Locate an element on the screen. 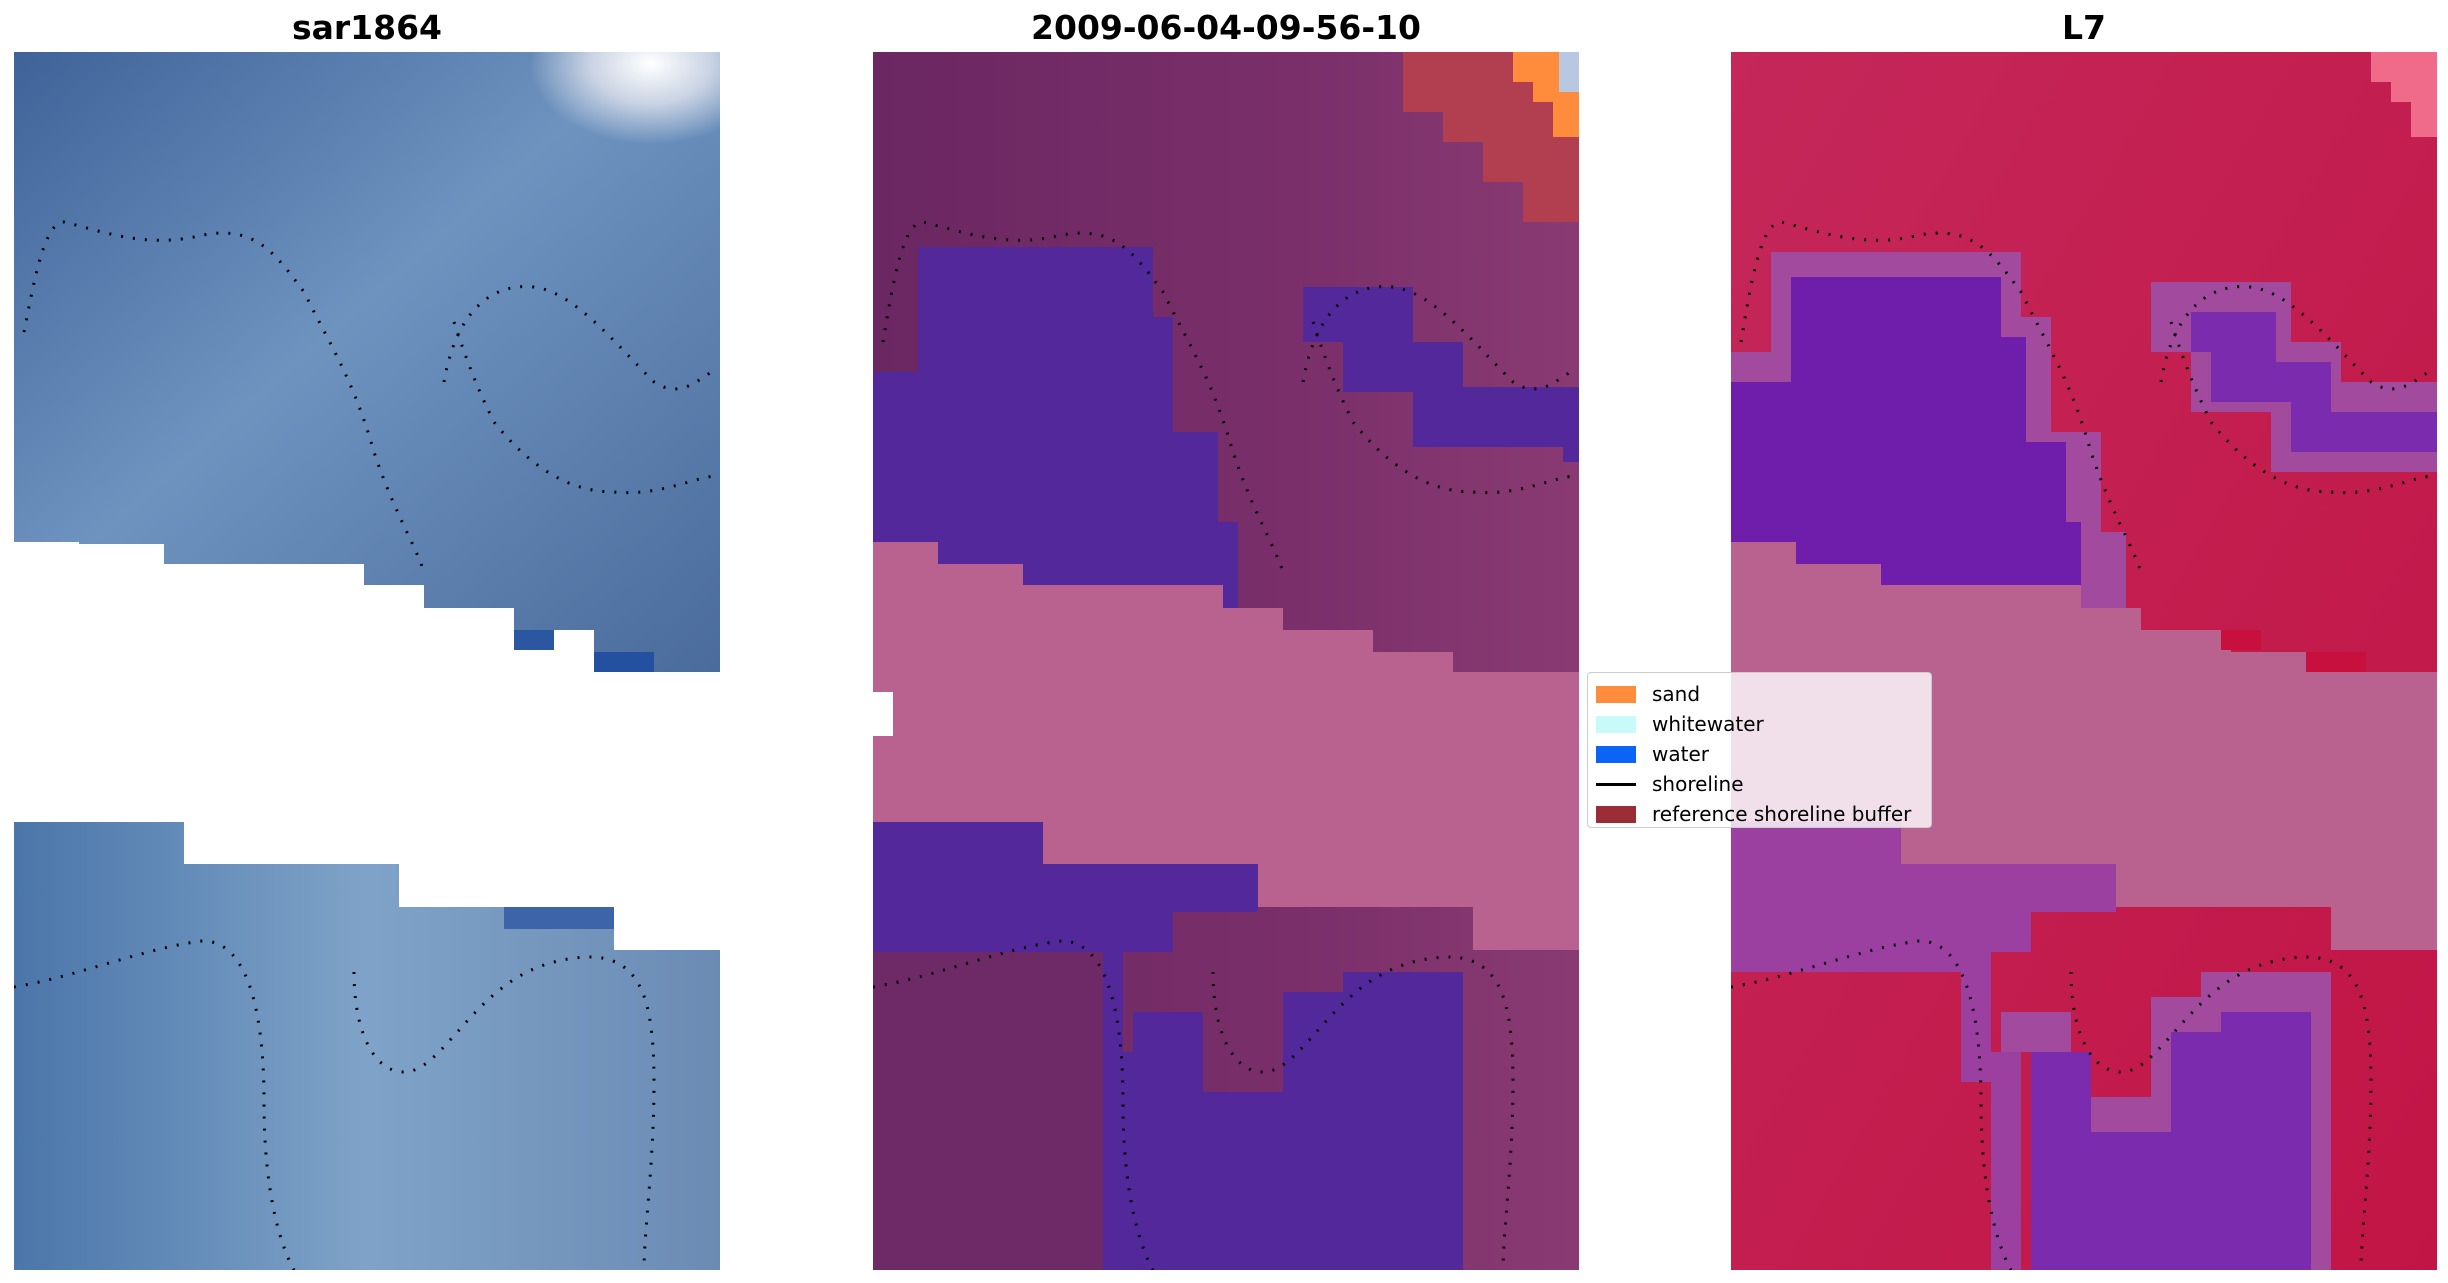 Image resolution: width=2448 pixels, height=1283 pixels. legend-item-whitewater: whitewater is located at coordinates (1759, 724).